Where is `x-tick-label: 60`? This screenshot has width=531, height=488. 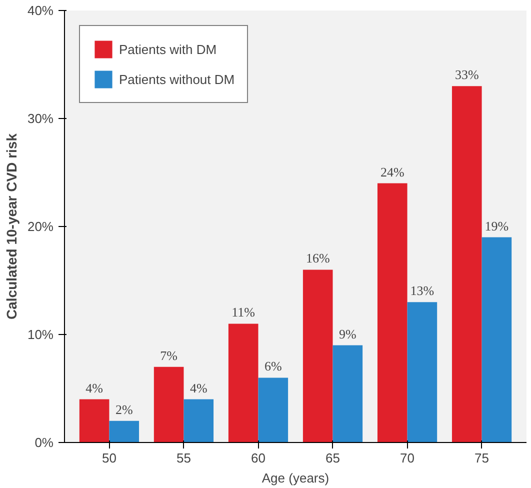
x-tick-label: 60 is located at coordinates (258, 458).